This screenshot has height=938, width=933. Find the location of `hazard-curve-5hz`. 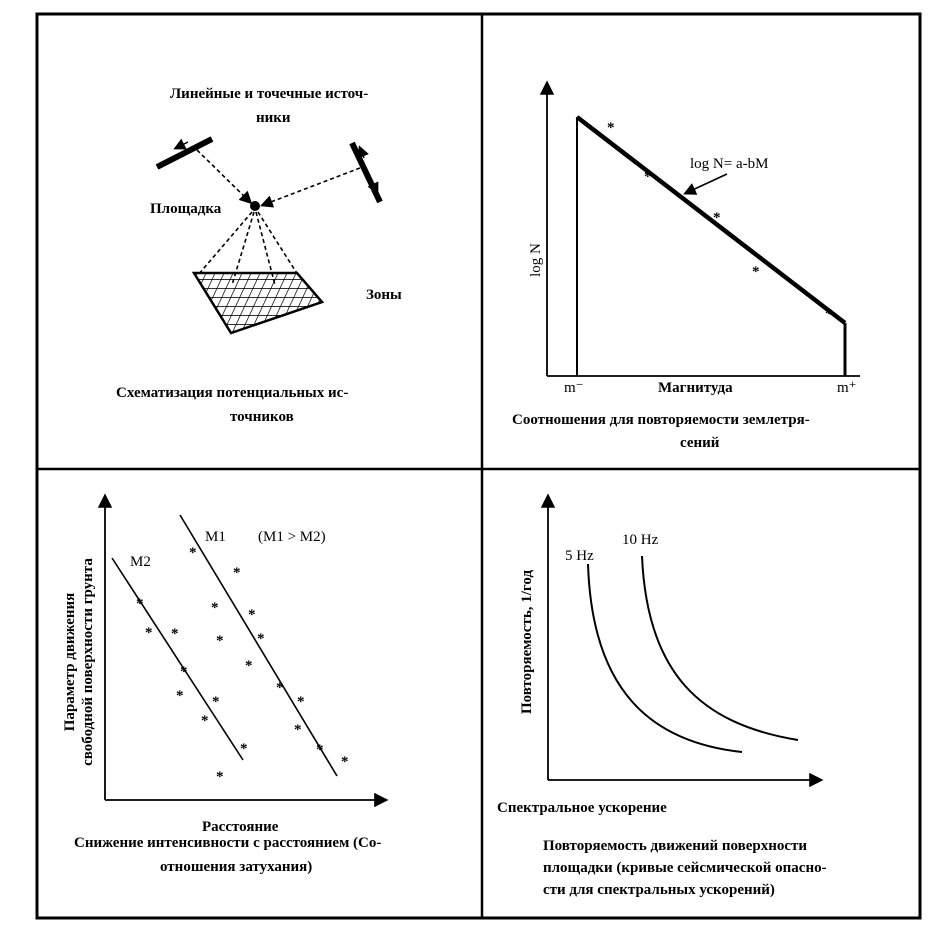

hazard-curve-5hz is located at coordinates (665, 658).